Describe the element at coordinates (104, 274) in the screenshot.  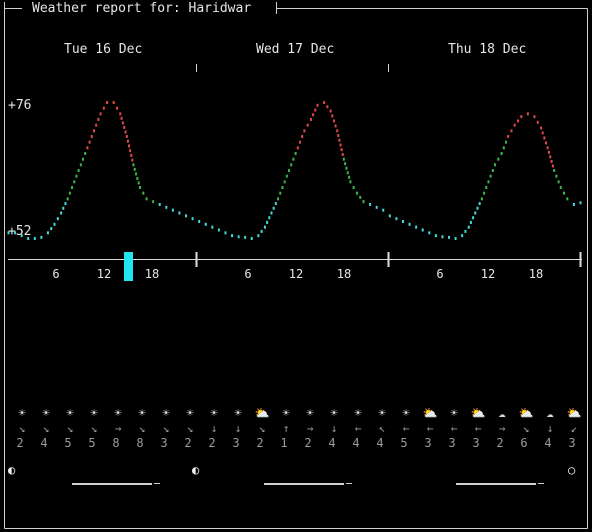
I see `x-tick-label: 12` at that location.